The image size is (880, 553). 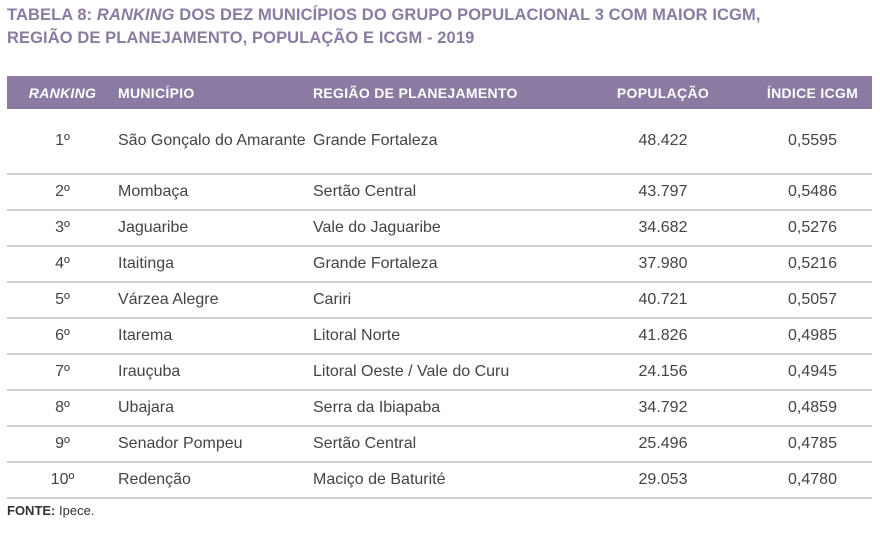 What do you see at coordinates (812, 480) in the screenshot?
I see `cell-indice: 0,4780` at bounding box center [812, 480].